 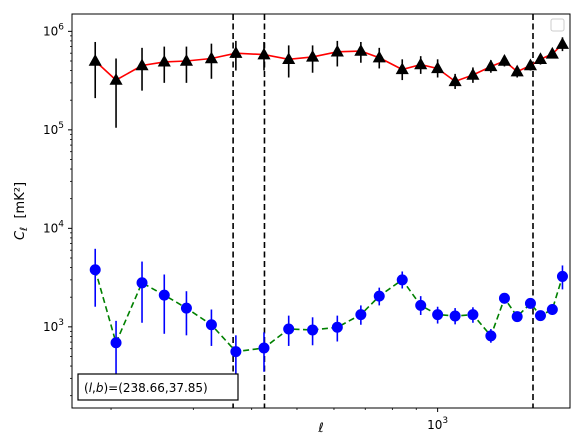 I want to click on x-tick-label-0: 103, so click(x=437, y=424).